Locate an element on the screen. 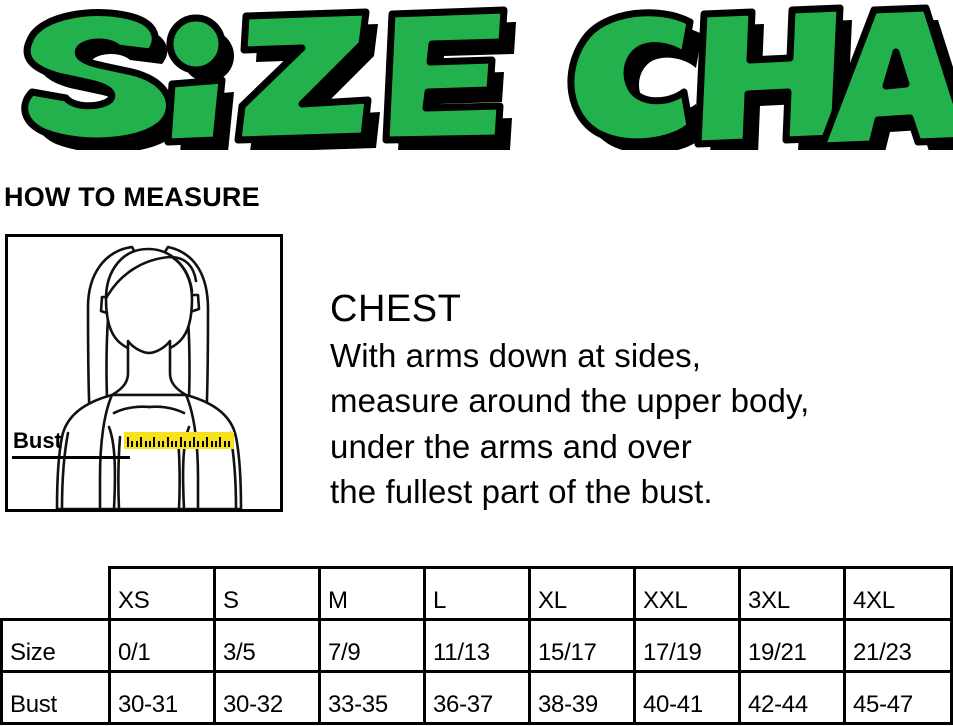  table-cell: 0/1 is located at coordinates (162, 645).